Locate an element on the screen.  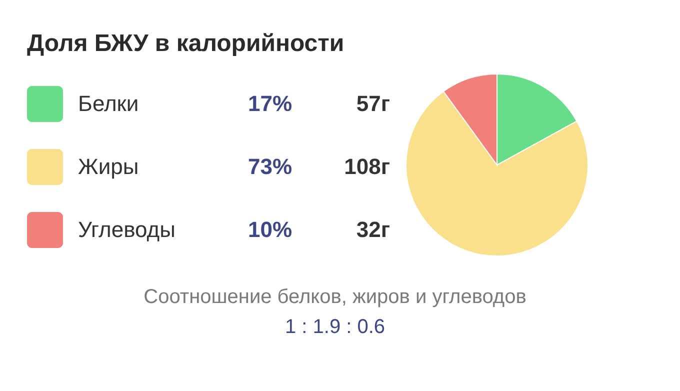
data-label: 10% is located at coordinates (270, 229).